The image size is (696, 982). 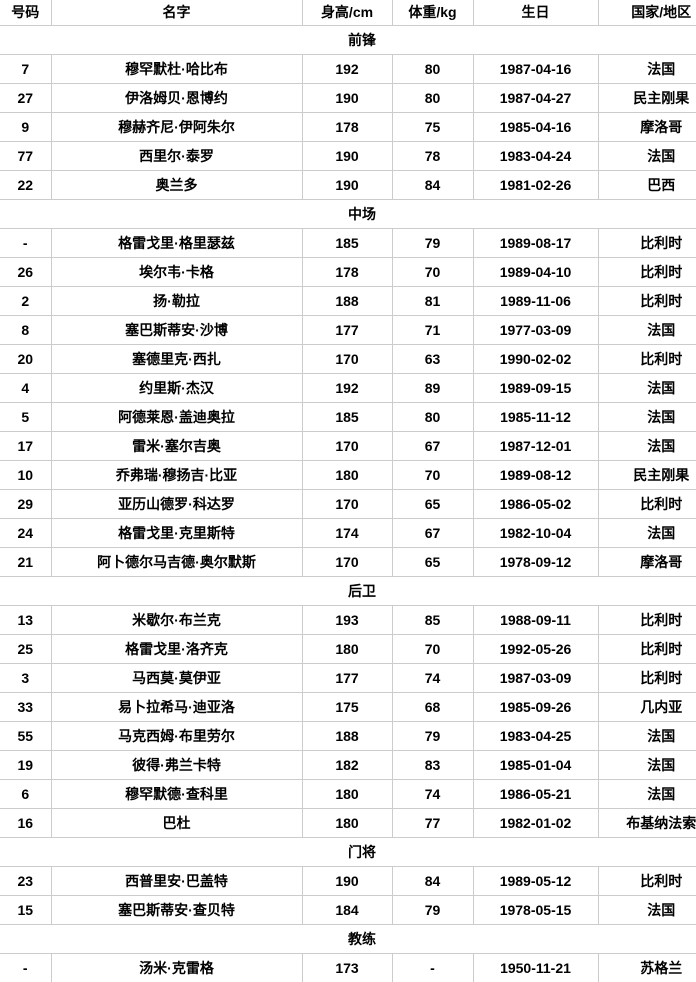 What do you see at coordinates (177, 156) in the screenshot?
I see `cell-name: 西里尔·泰罗` at bounding box center [177, 156].